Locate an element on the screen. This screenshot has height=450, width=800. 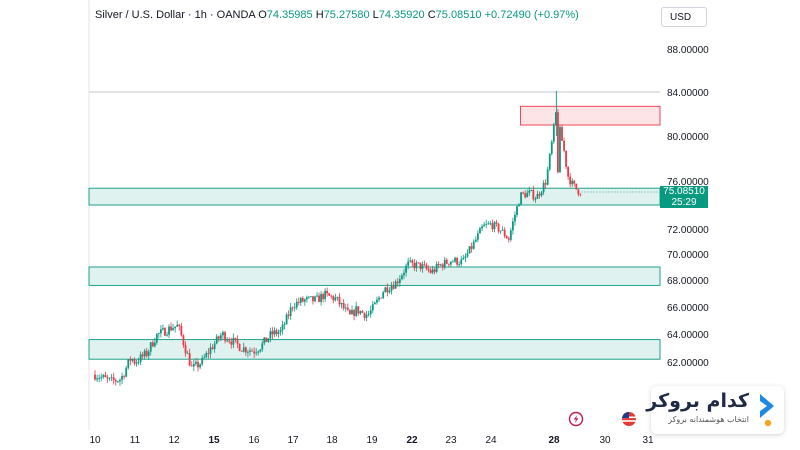
brand-title: کدام بروکر is located at coordinates (697, 401).